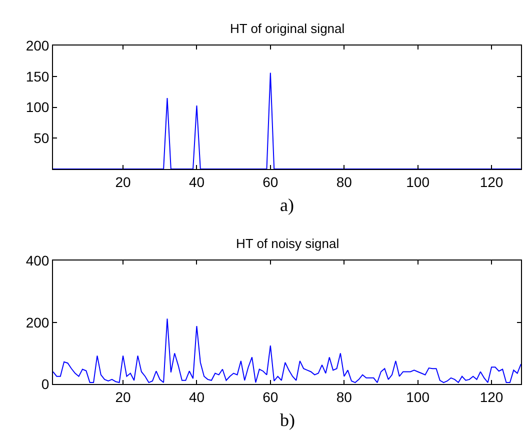  What do you see at coordinates (287, 28) in the screenshot?
I see `chart-title: HT of original signal` at bounding box center [287, 28].